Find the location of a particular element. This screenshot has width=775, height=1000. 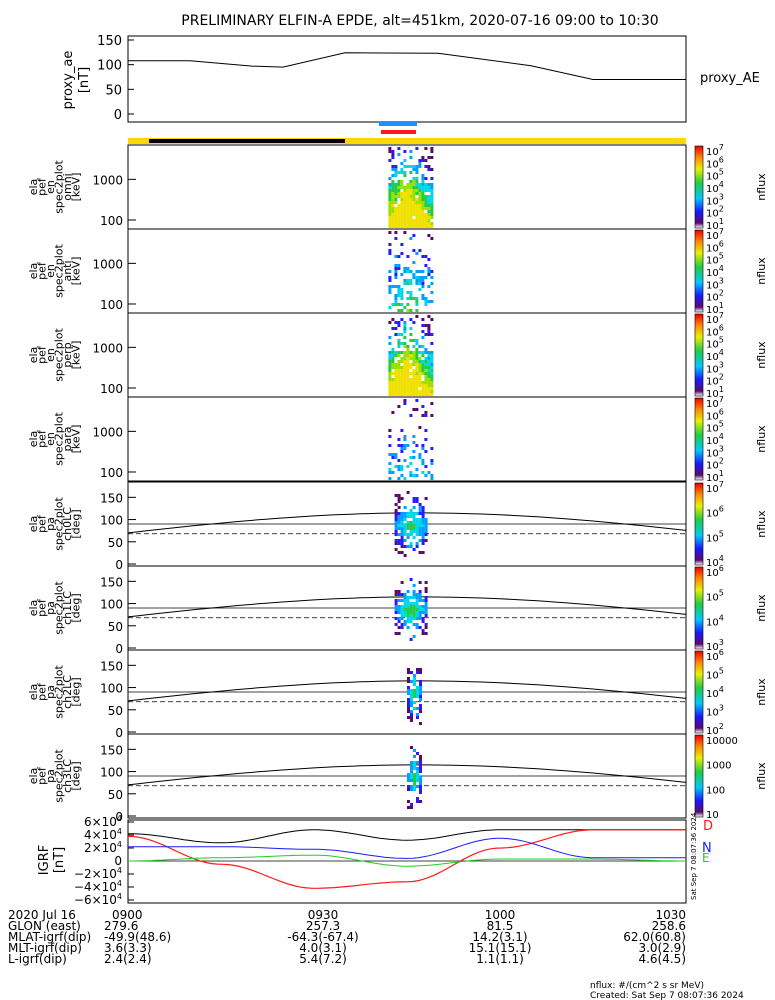

panel-ylabel: spec2plot is located at coordinates (59, 439).